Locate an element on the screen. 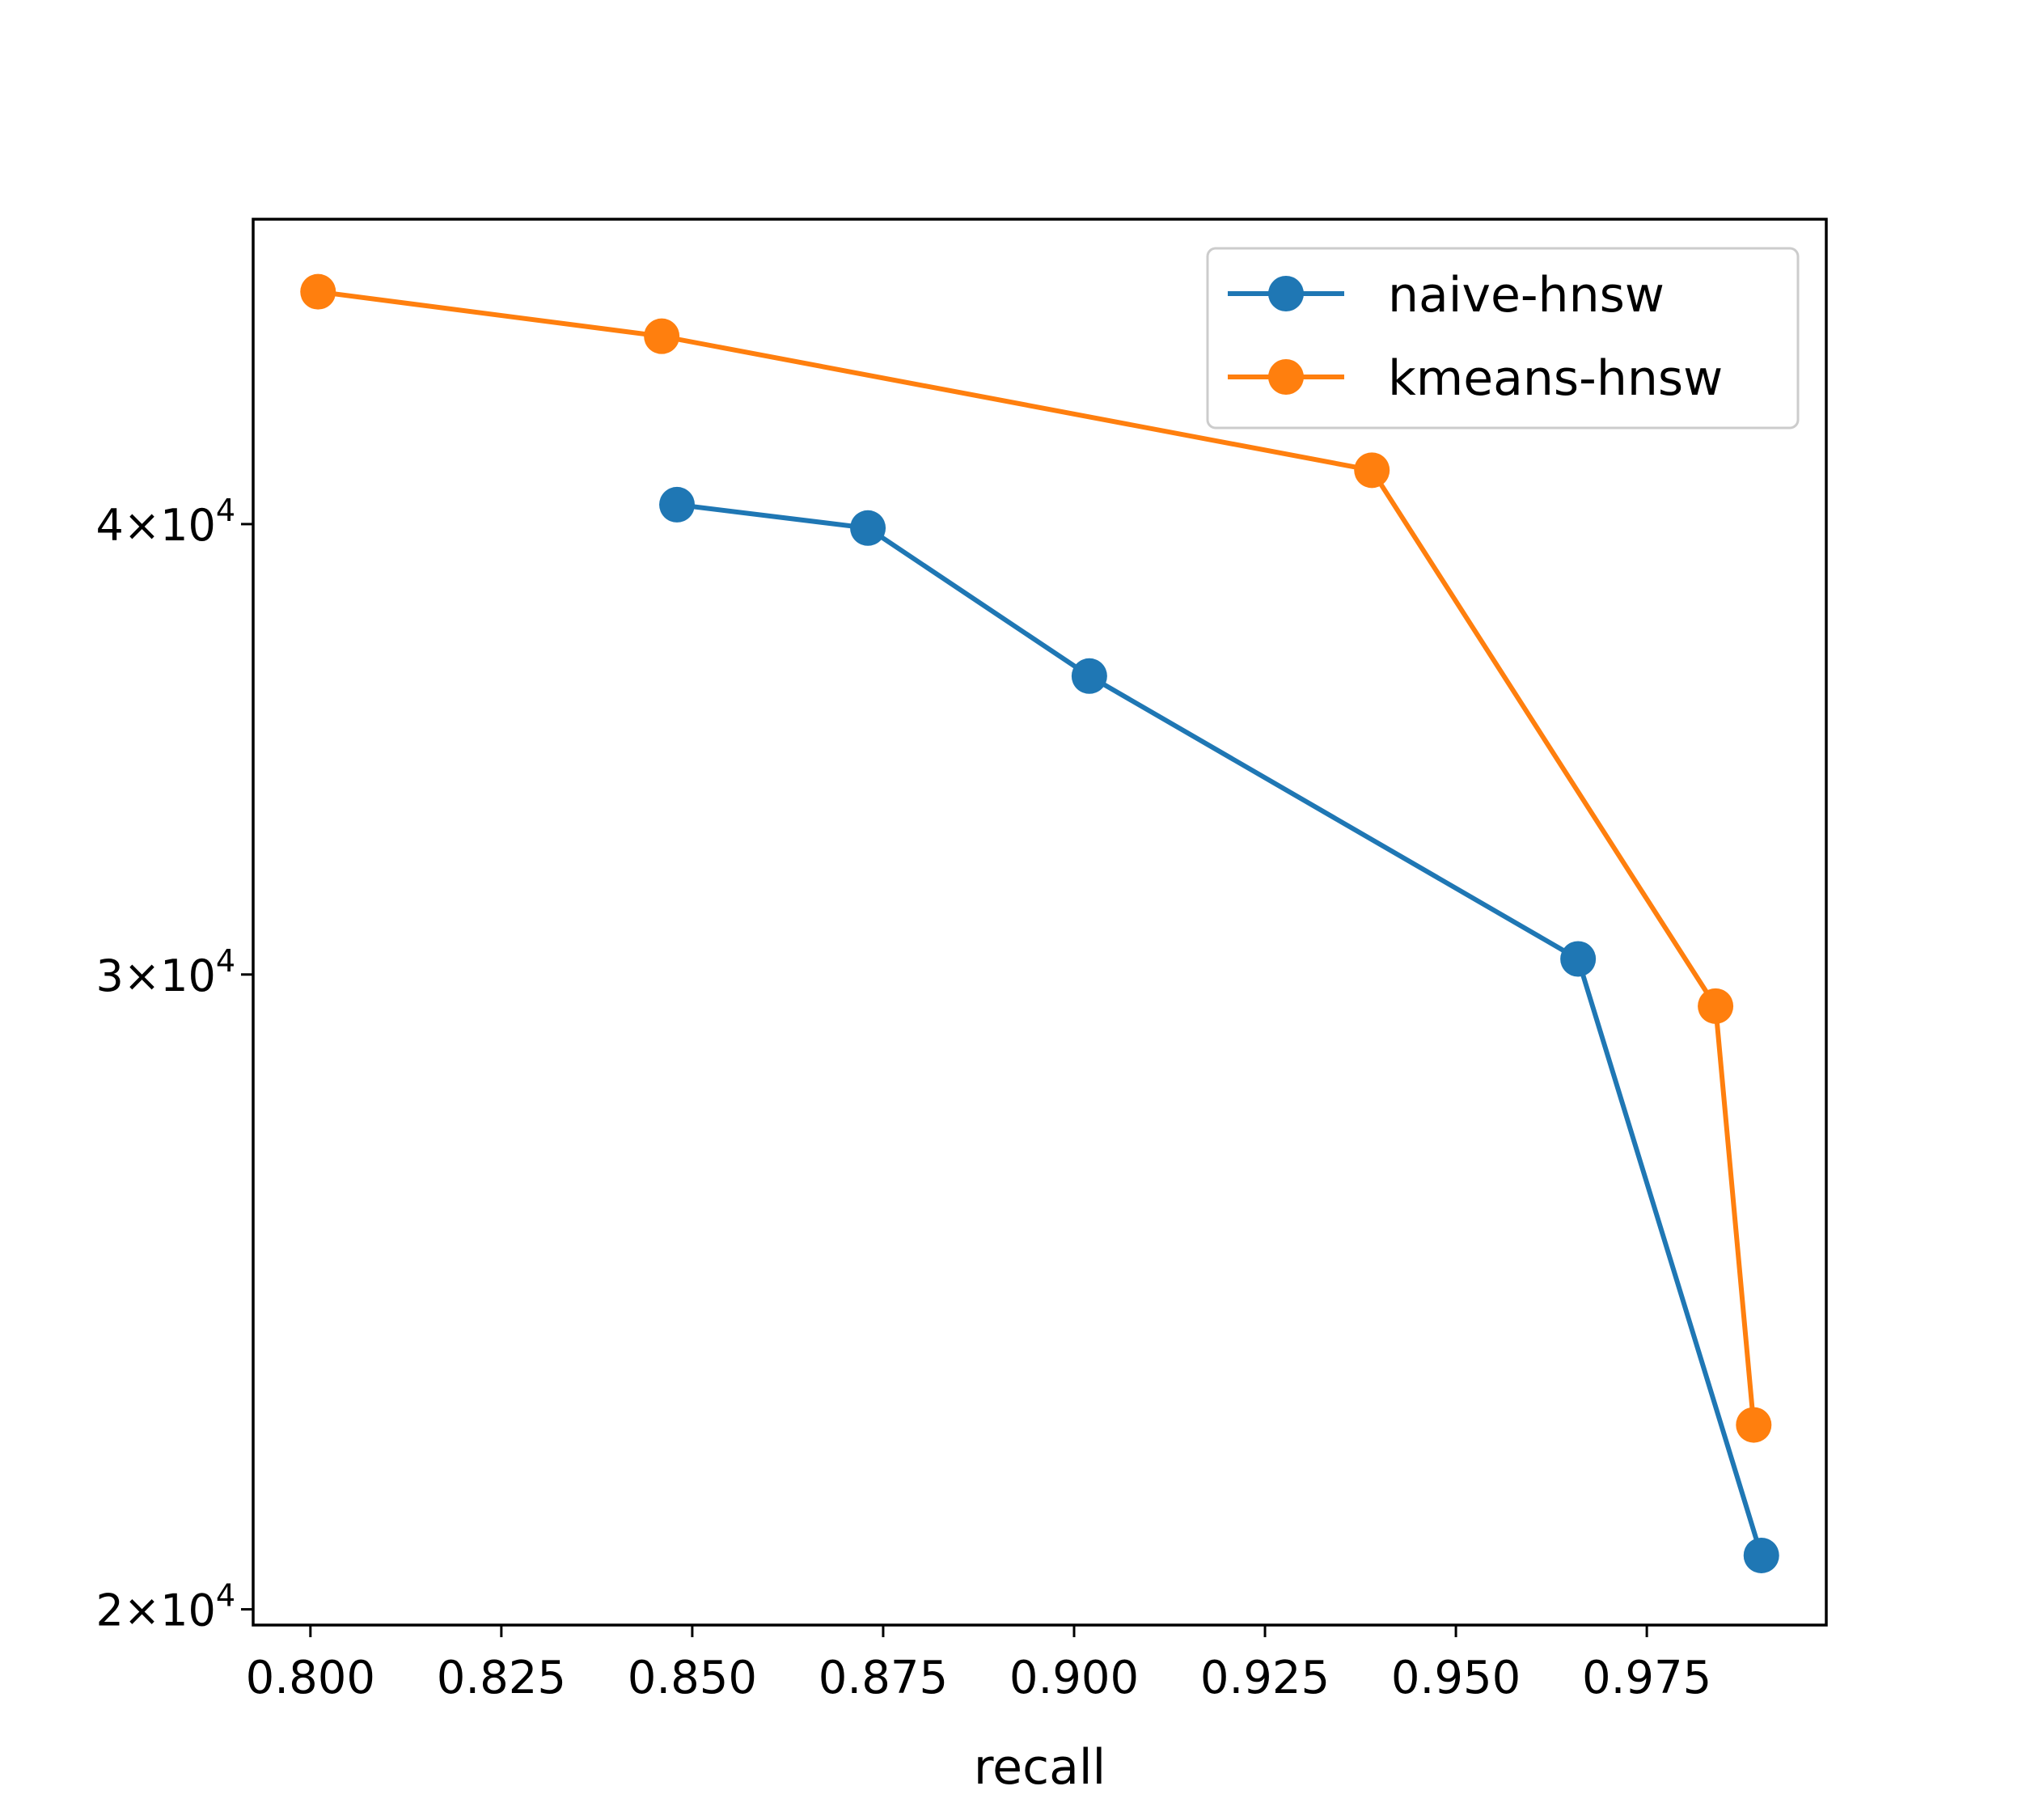  x-tick-label: 0.825 is located at coordinates (501, 1678).